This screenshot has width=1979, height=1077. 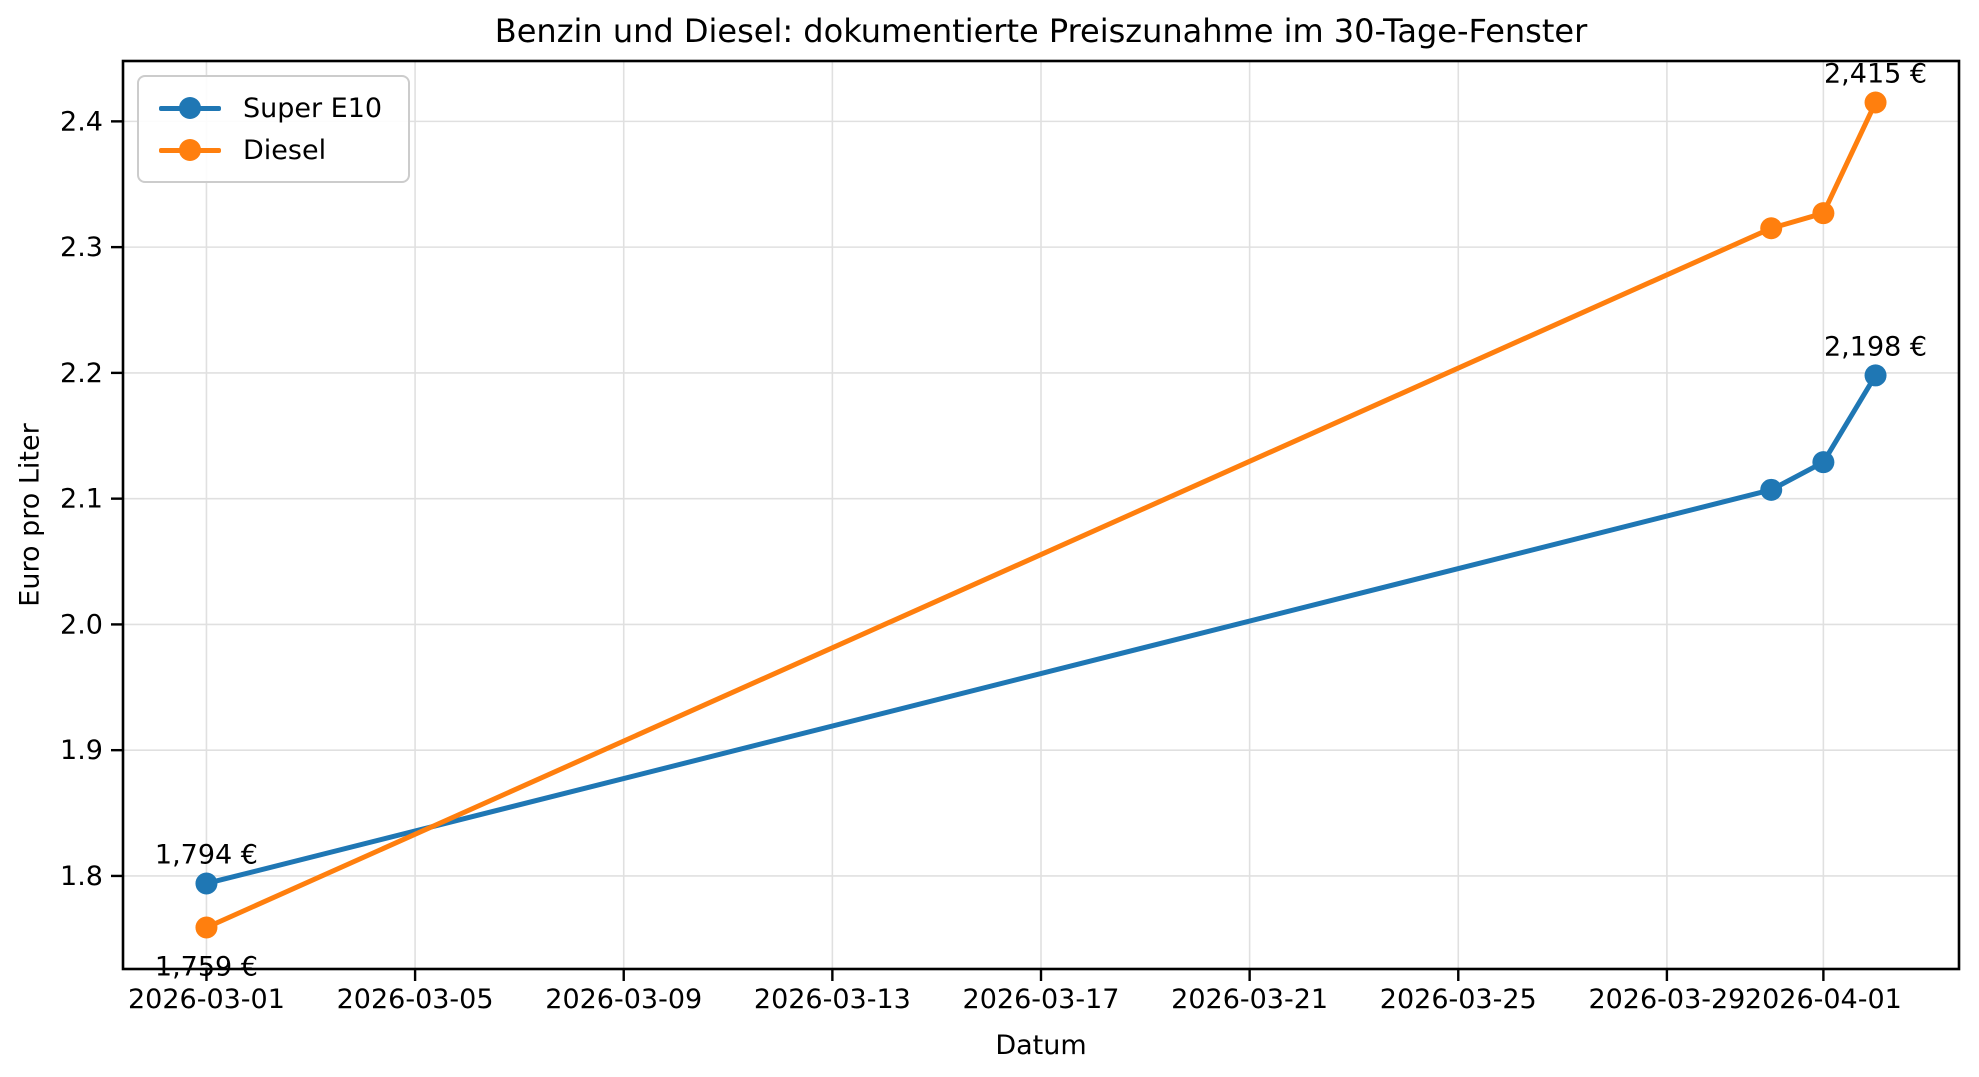 I want to click on y-tick-label: 2.0, so click(x=81, y=624).